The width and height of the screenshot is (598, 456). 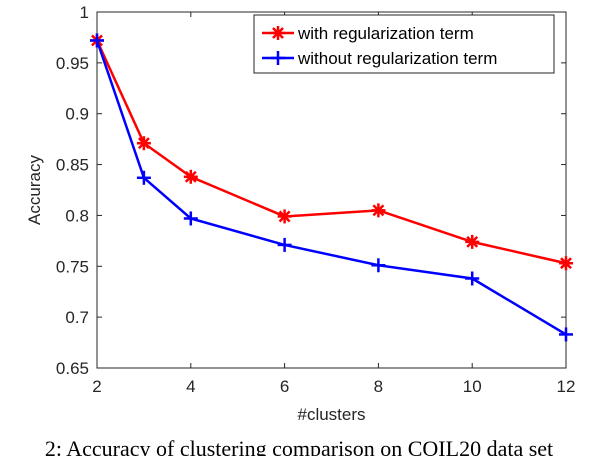 I want to click on legend-label-0: with regularization term, so click(x=385, y=33).